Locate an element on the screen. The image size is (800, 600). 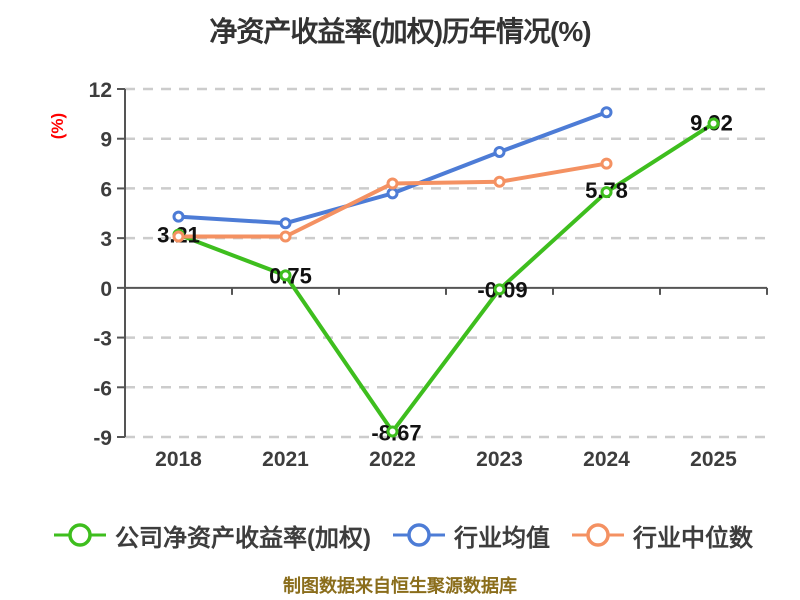
svg-text: -9 is located at coordinates (102, 438).